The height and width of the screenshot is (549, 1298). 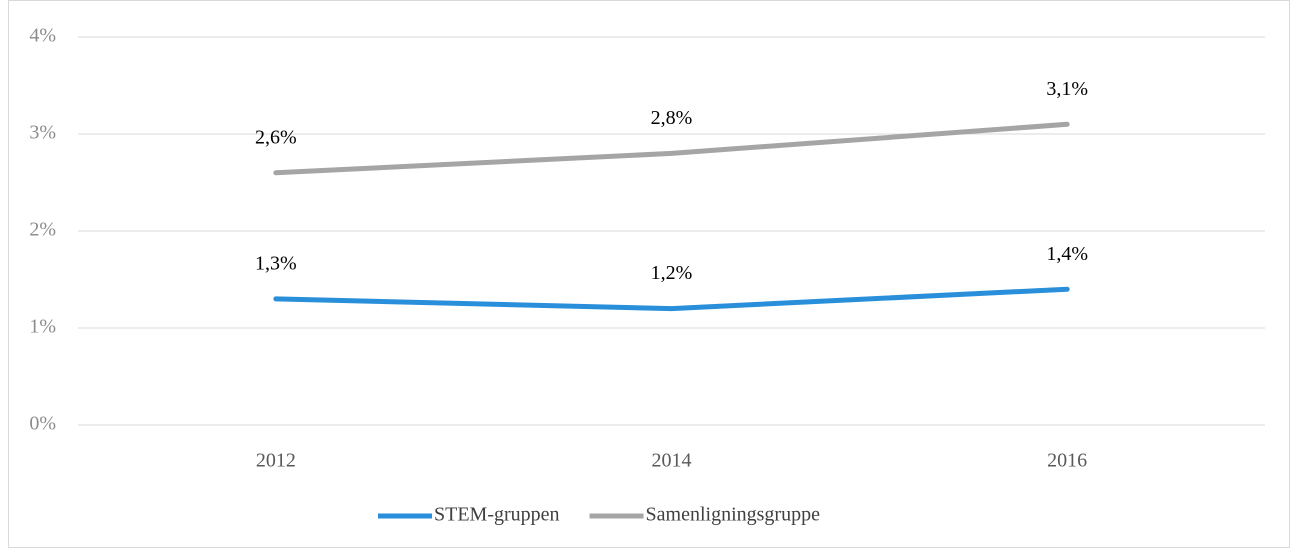 I want to click on y-tick-label: 2%, so click(x=42, y=230).